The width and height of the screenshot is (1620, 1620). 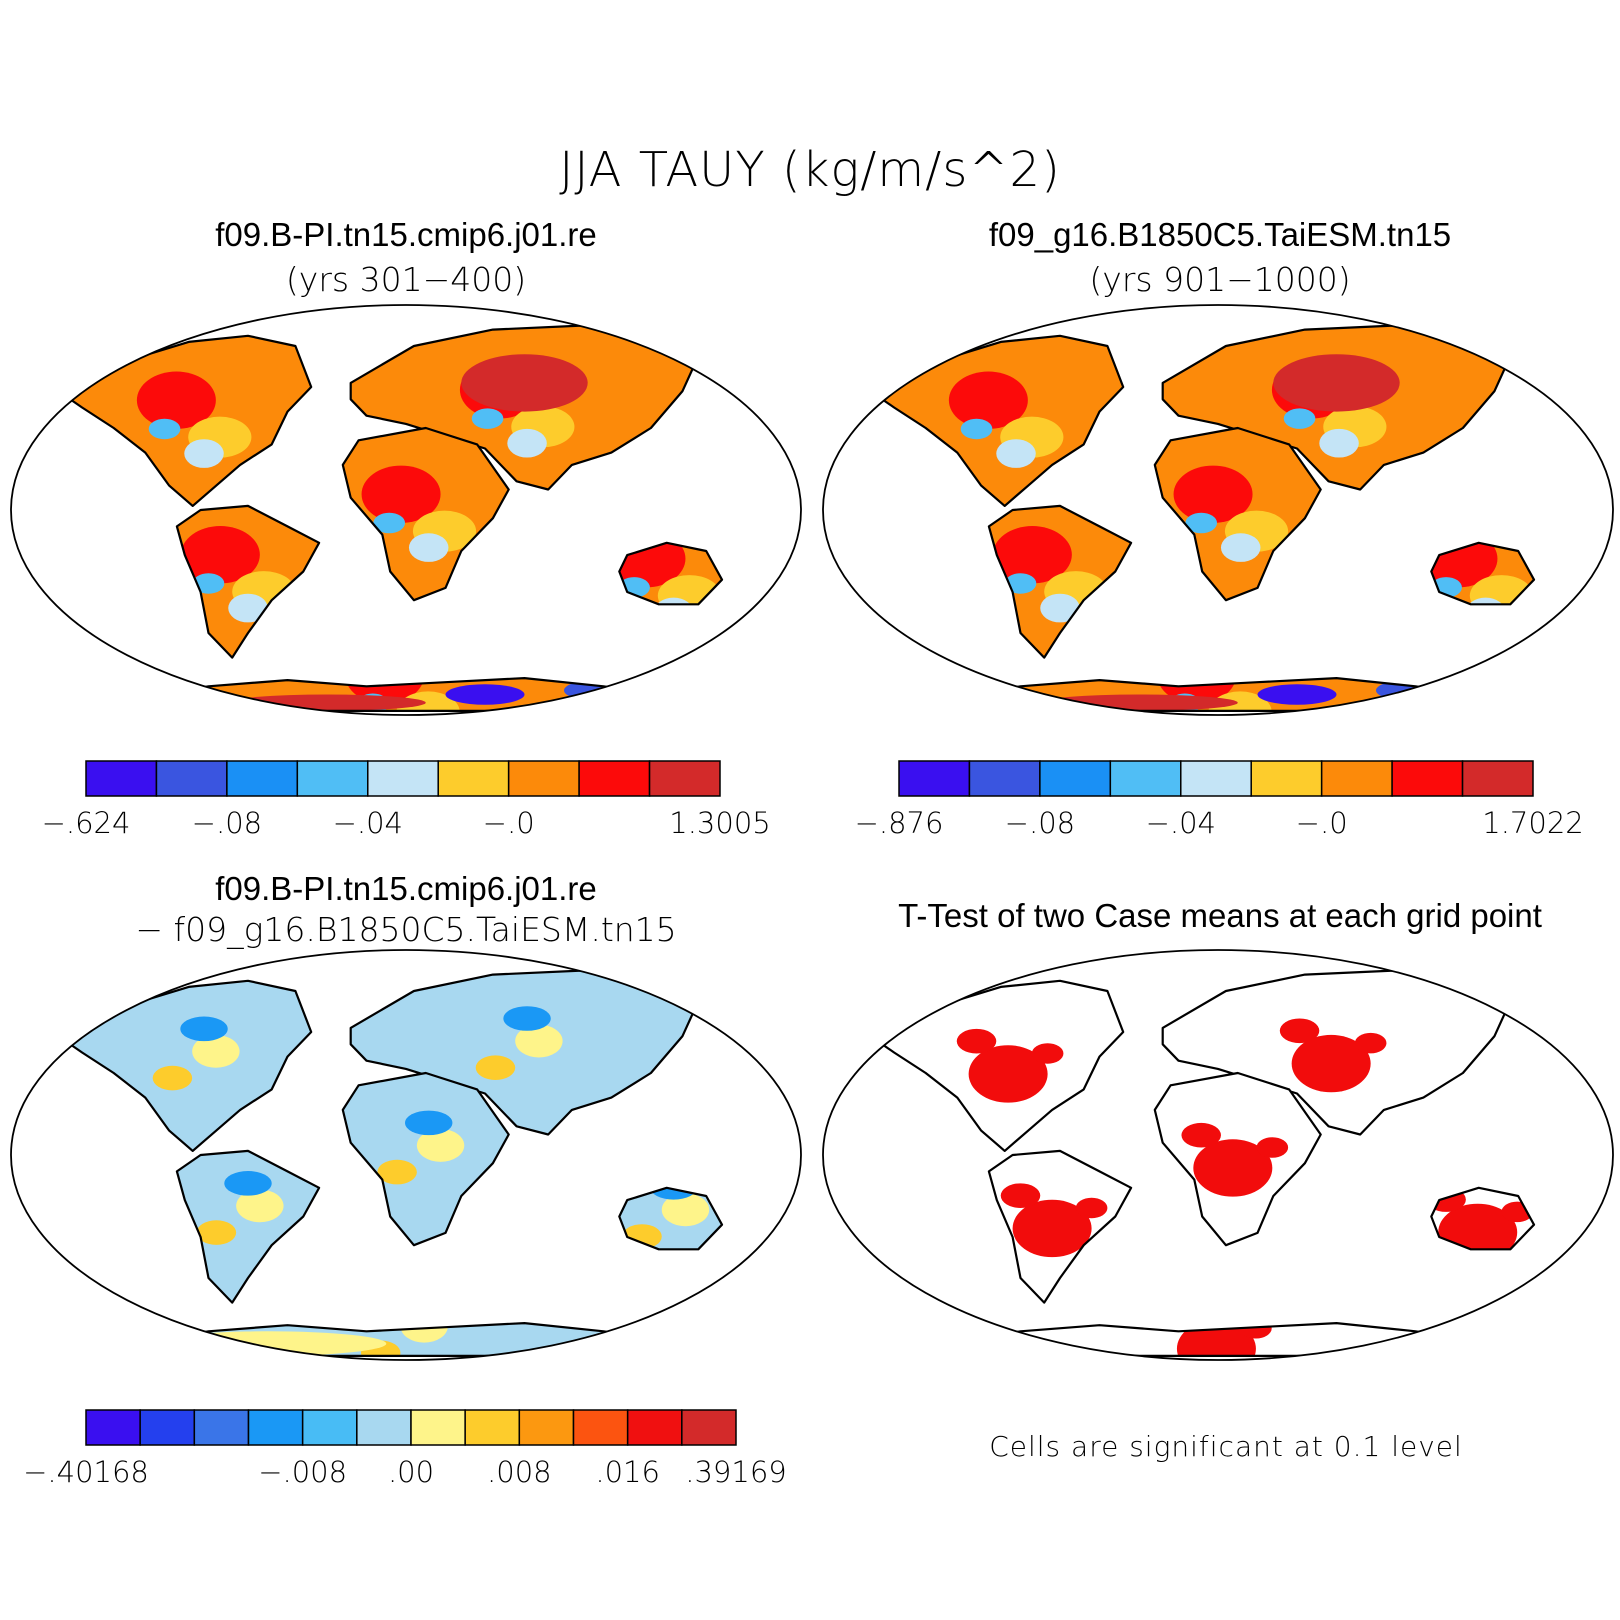 What do you see at coordinates (1219, 800) in the screenshot?
I see `colorbar-case2: −.876 −.08 −.04 −.0 1.7022` at bounding box center [1219, 800].